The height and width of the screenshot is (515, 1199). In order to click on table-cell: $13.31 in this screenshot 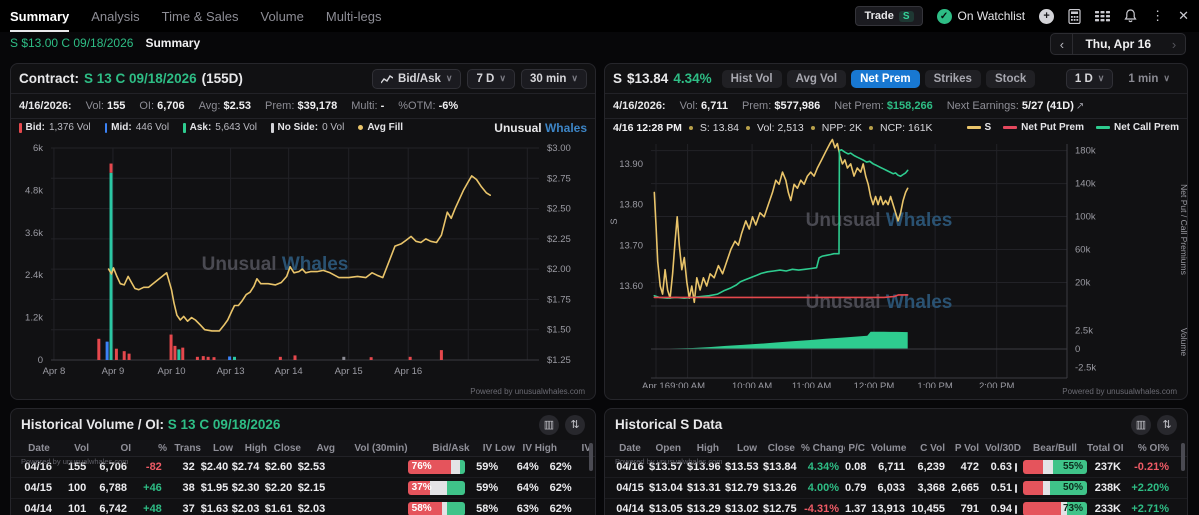, I will do `click(704, 488)`.